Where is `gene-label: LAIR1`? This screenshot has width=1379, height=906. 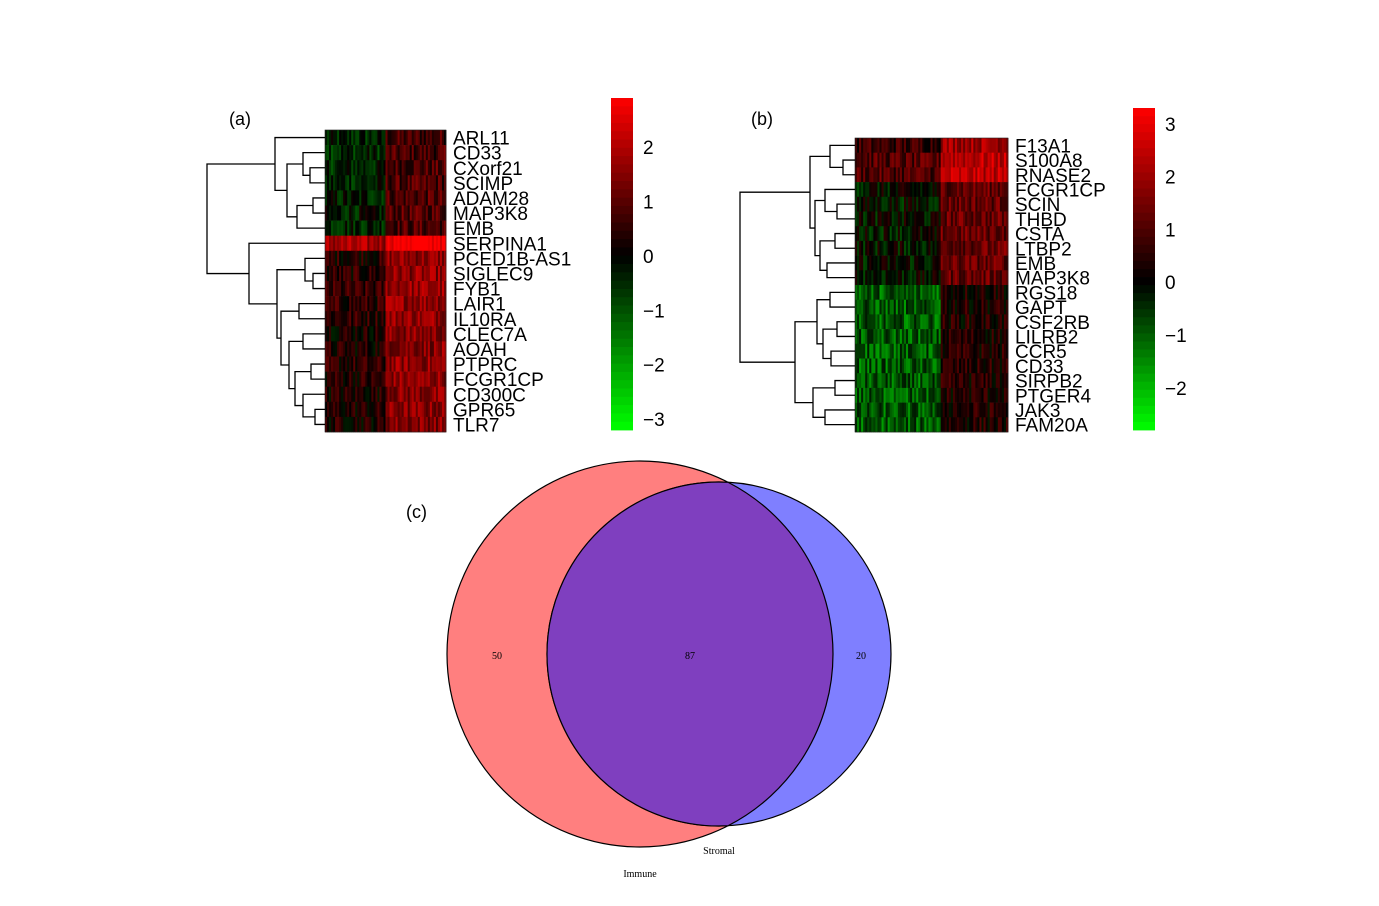 gene-label: LAIR1 is located at coordinates (479, 305).